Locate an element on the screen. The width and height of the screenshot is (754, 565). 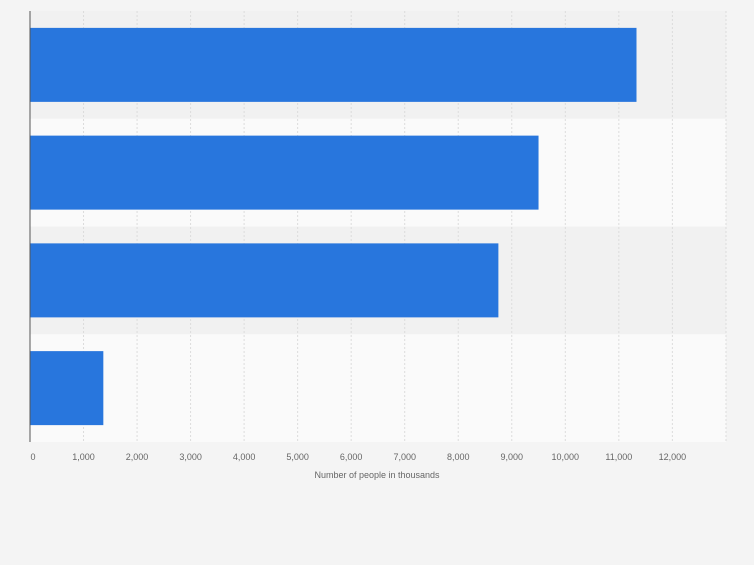
x-tick-label: 1,000 is located at coordinates (83, 457).